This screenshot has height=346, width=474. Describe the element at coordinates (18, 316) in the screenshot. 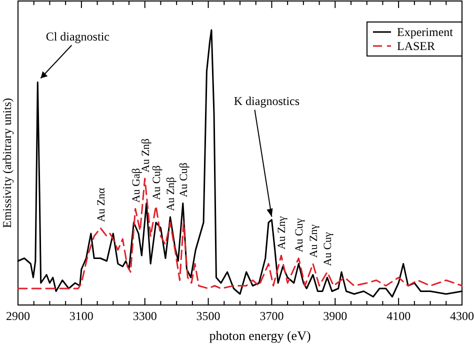

I see `x-tick-label: 2900` at that location.